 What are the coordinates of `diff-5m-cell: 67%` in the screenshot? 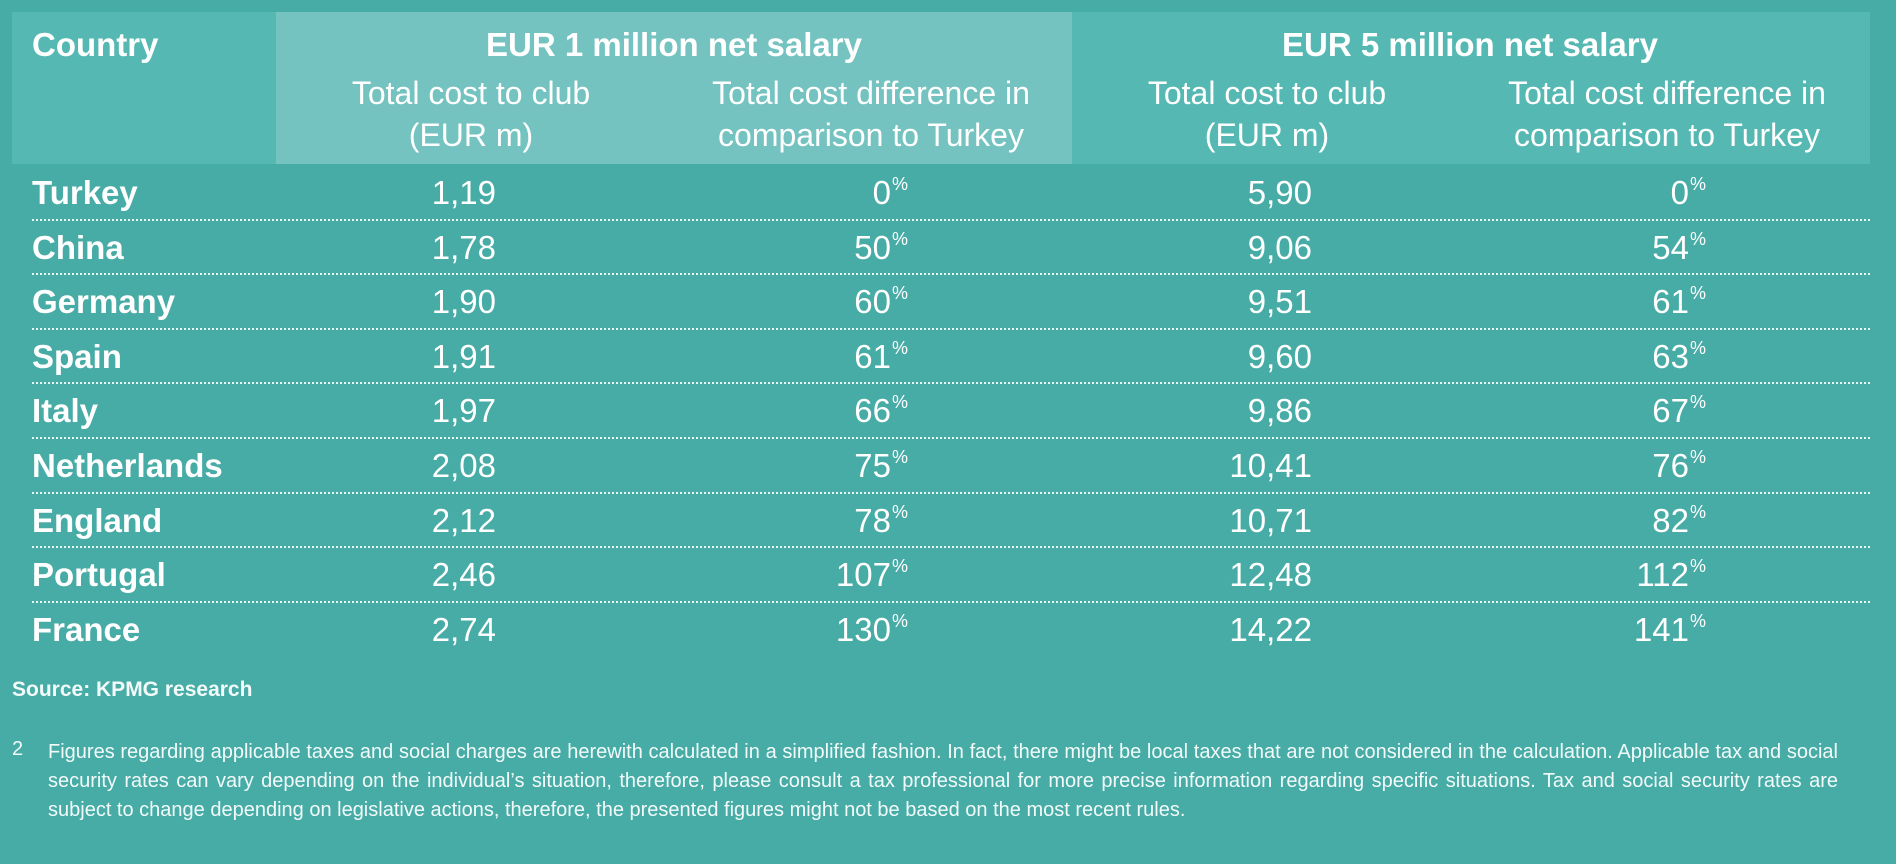 It's located at (1603, 413).